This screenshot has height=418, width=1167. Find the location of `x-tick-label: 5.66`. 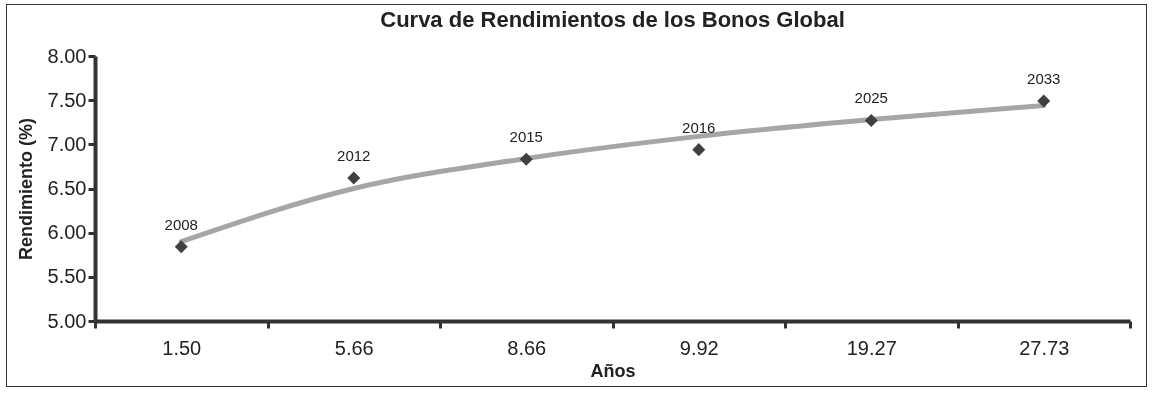

x-tick-label: 5.66 is located at coordinates (354, 347).